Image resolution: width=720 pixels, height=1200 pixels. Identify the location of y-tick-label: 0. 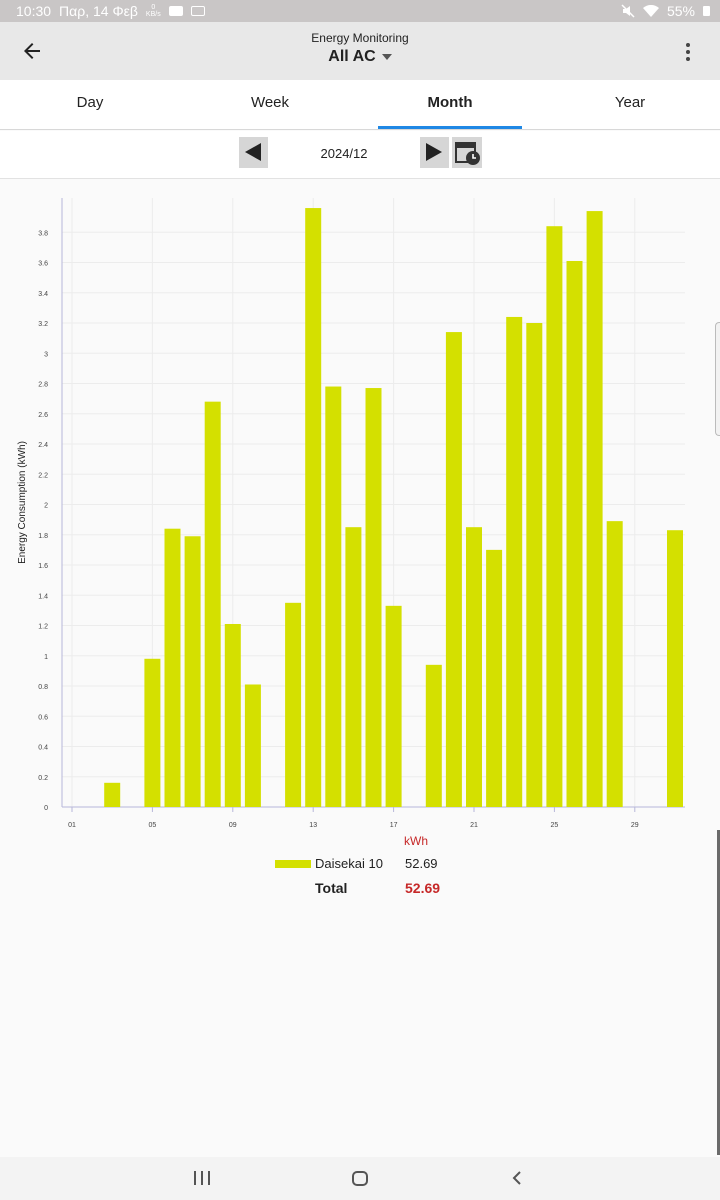
(46, 808).